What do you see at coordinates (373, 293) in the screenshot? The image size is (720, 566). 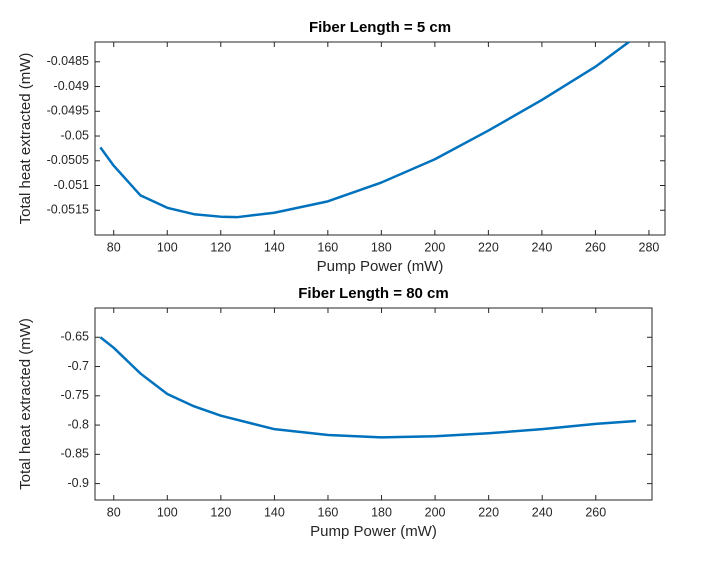 I see `chart-title: Fiber Length = 80 cm` at bounding box center [373, 293].